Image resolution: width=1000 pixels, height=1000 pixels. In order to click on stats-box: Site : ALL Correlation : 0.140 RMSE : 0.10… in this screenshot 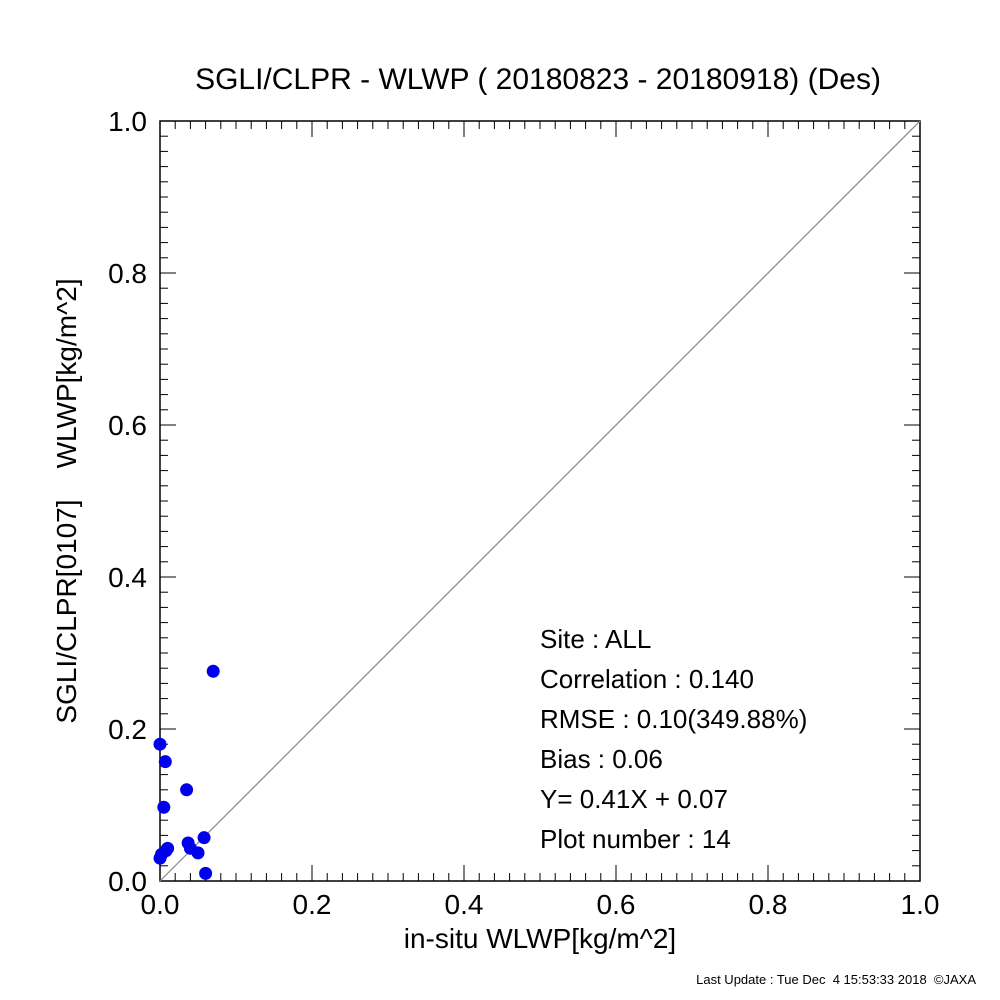, I will do `click(673, 739)`.